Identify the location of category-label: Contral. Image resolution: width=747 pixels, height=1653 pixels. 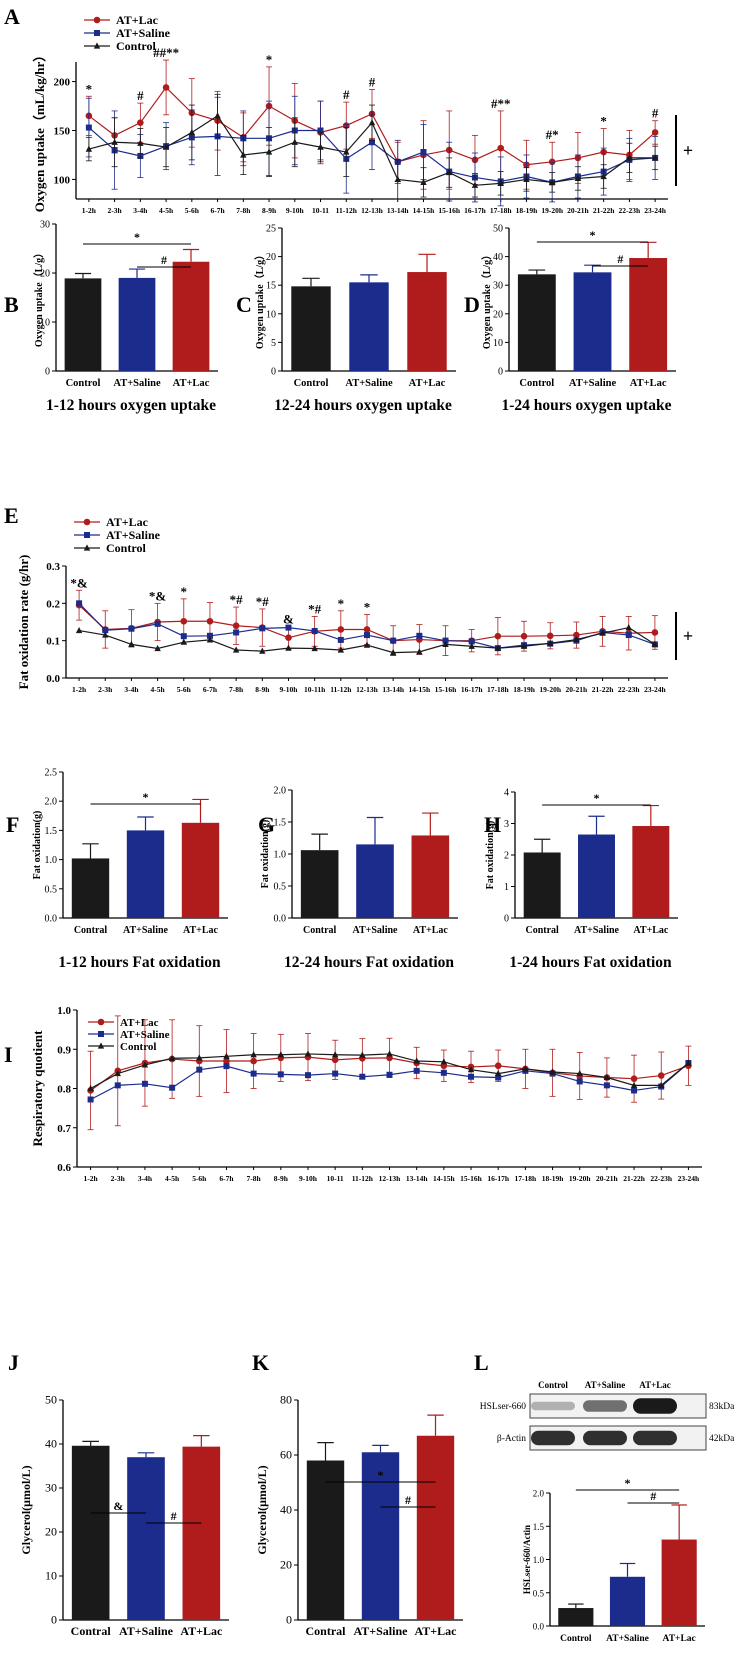
(542, 930).